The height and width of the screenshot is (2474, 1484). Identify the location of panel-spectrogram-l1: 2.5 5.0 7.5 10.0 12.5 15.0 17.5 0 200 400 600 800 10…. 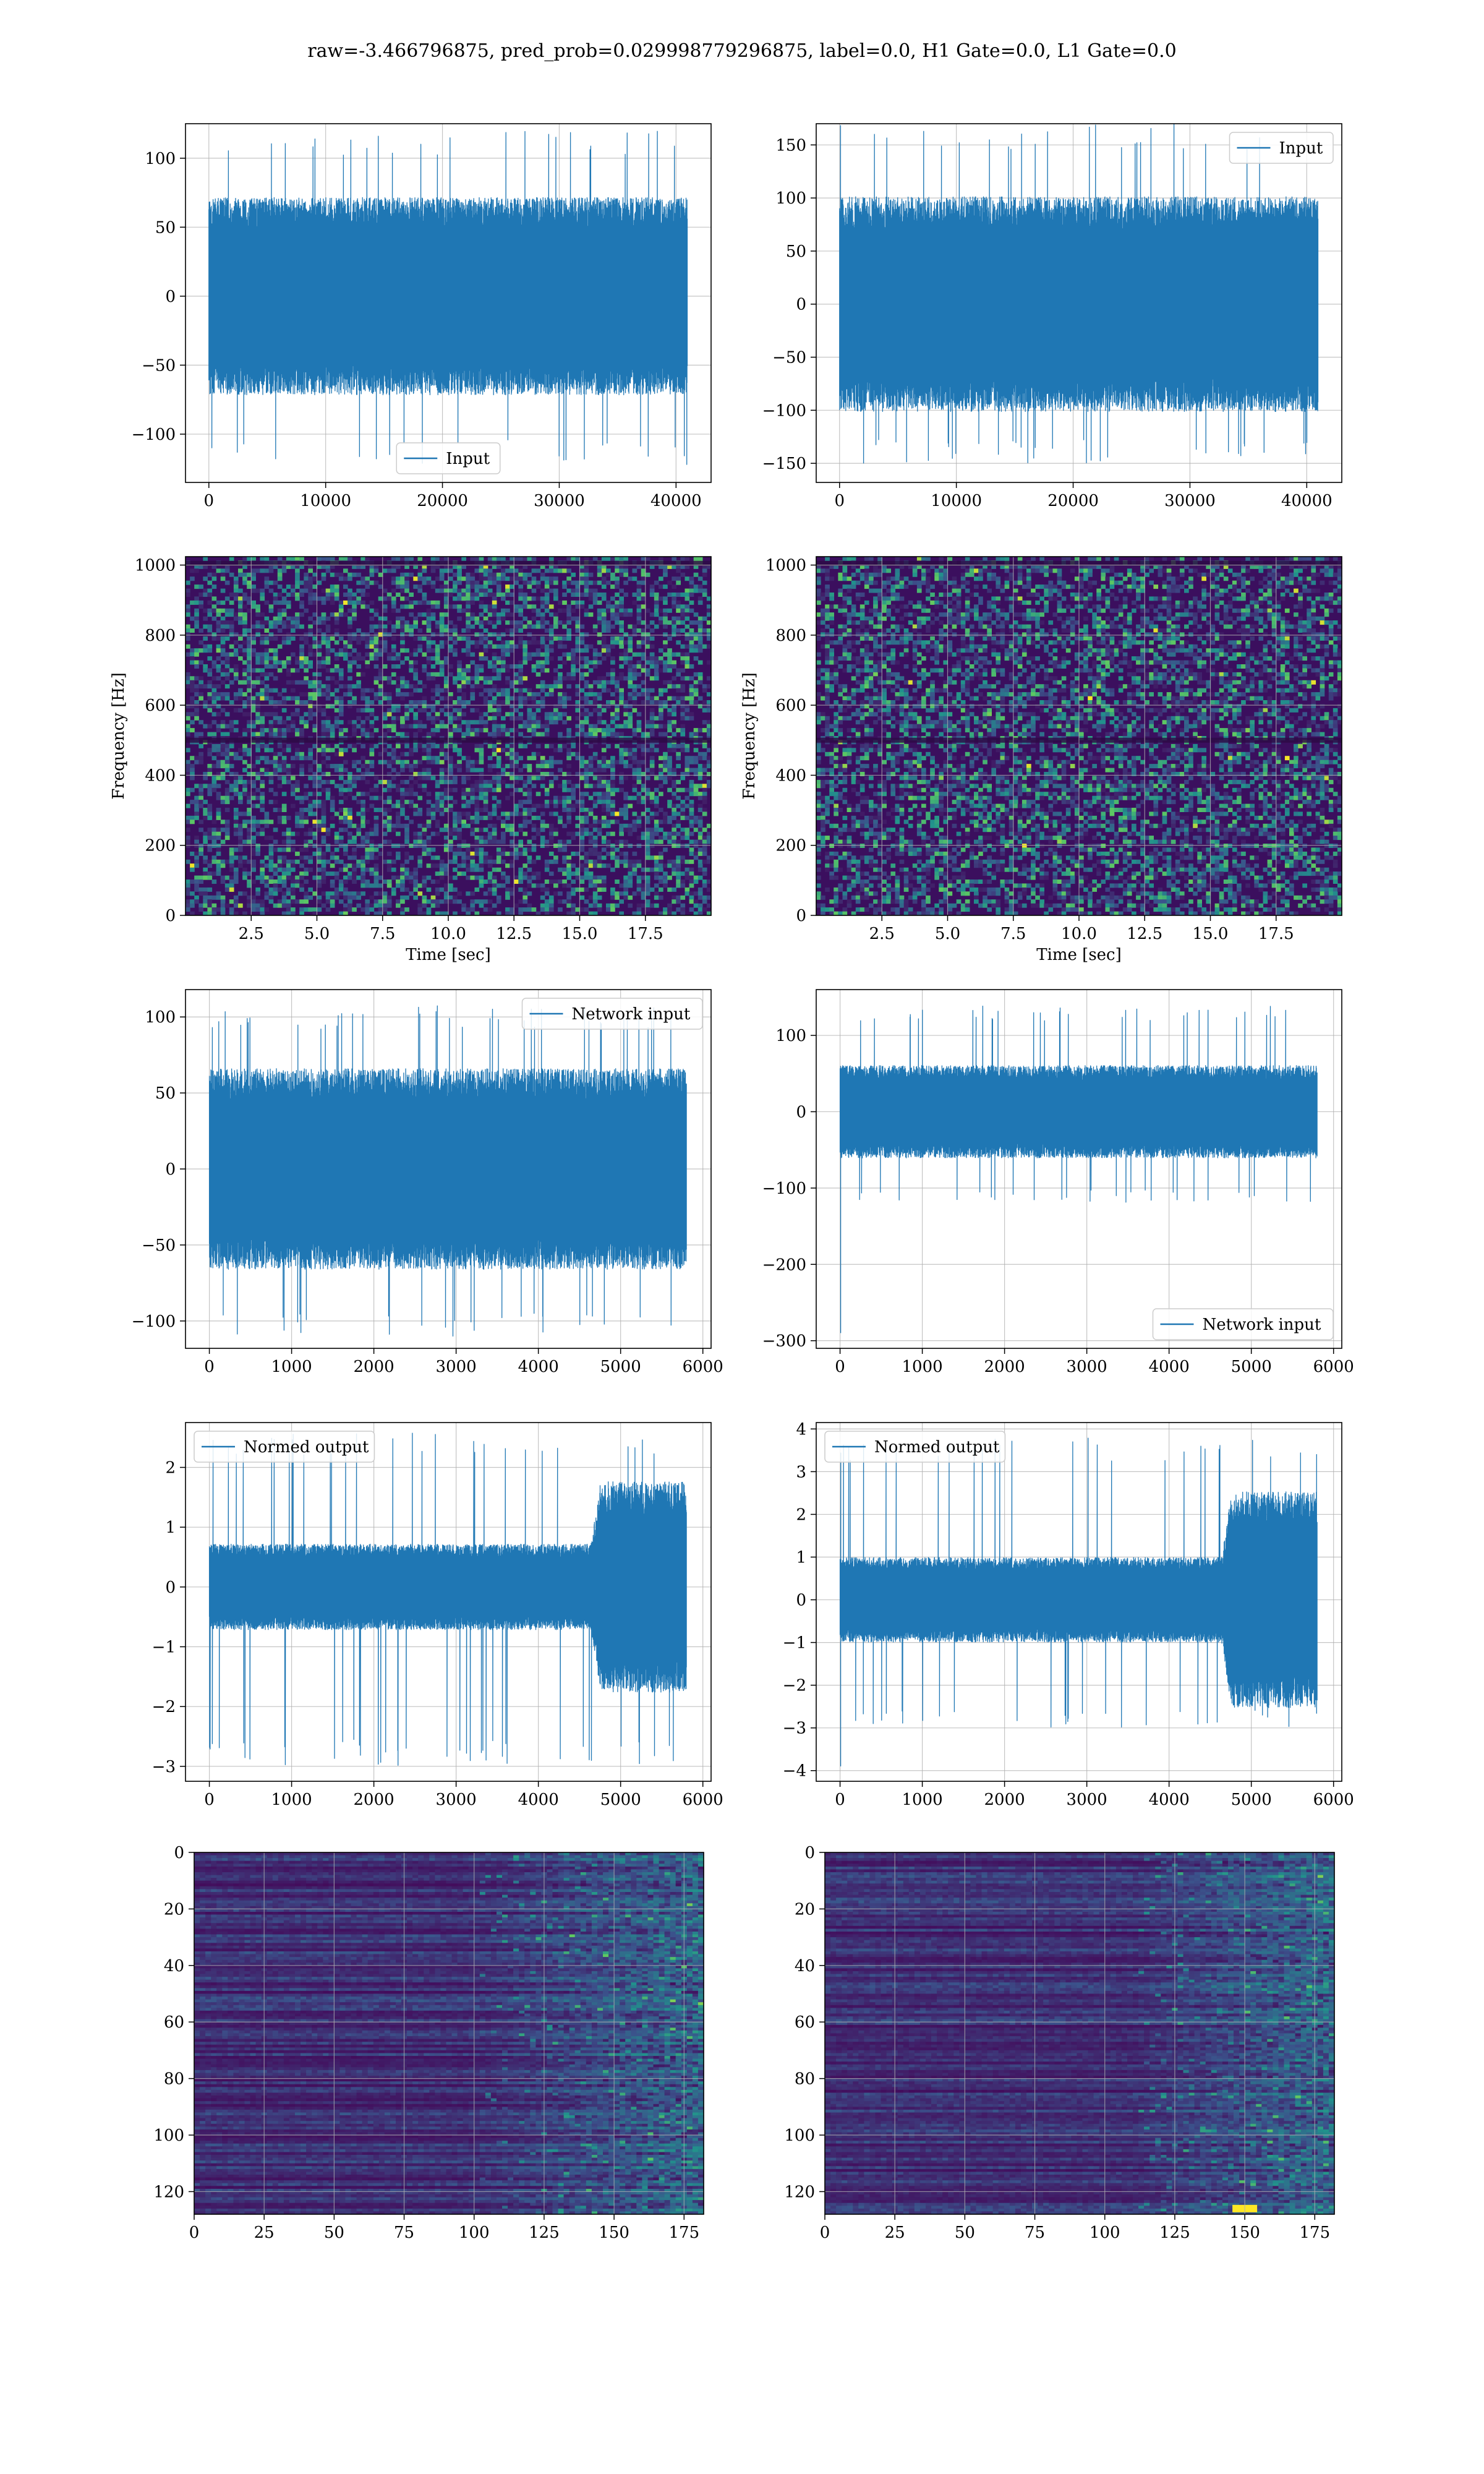
(1041, 760).